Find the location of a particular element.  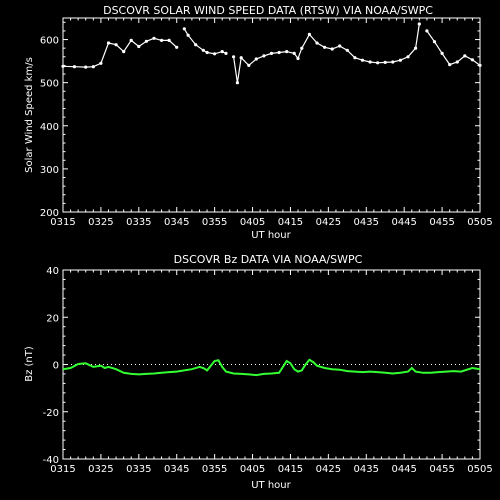

y-tick-label: 200 is located at coordinates (49, 213).